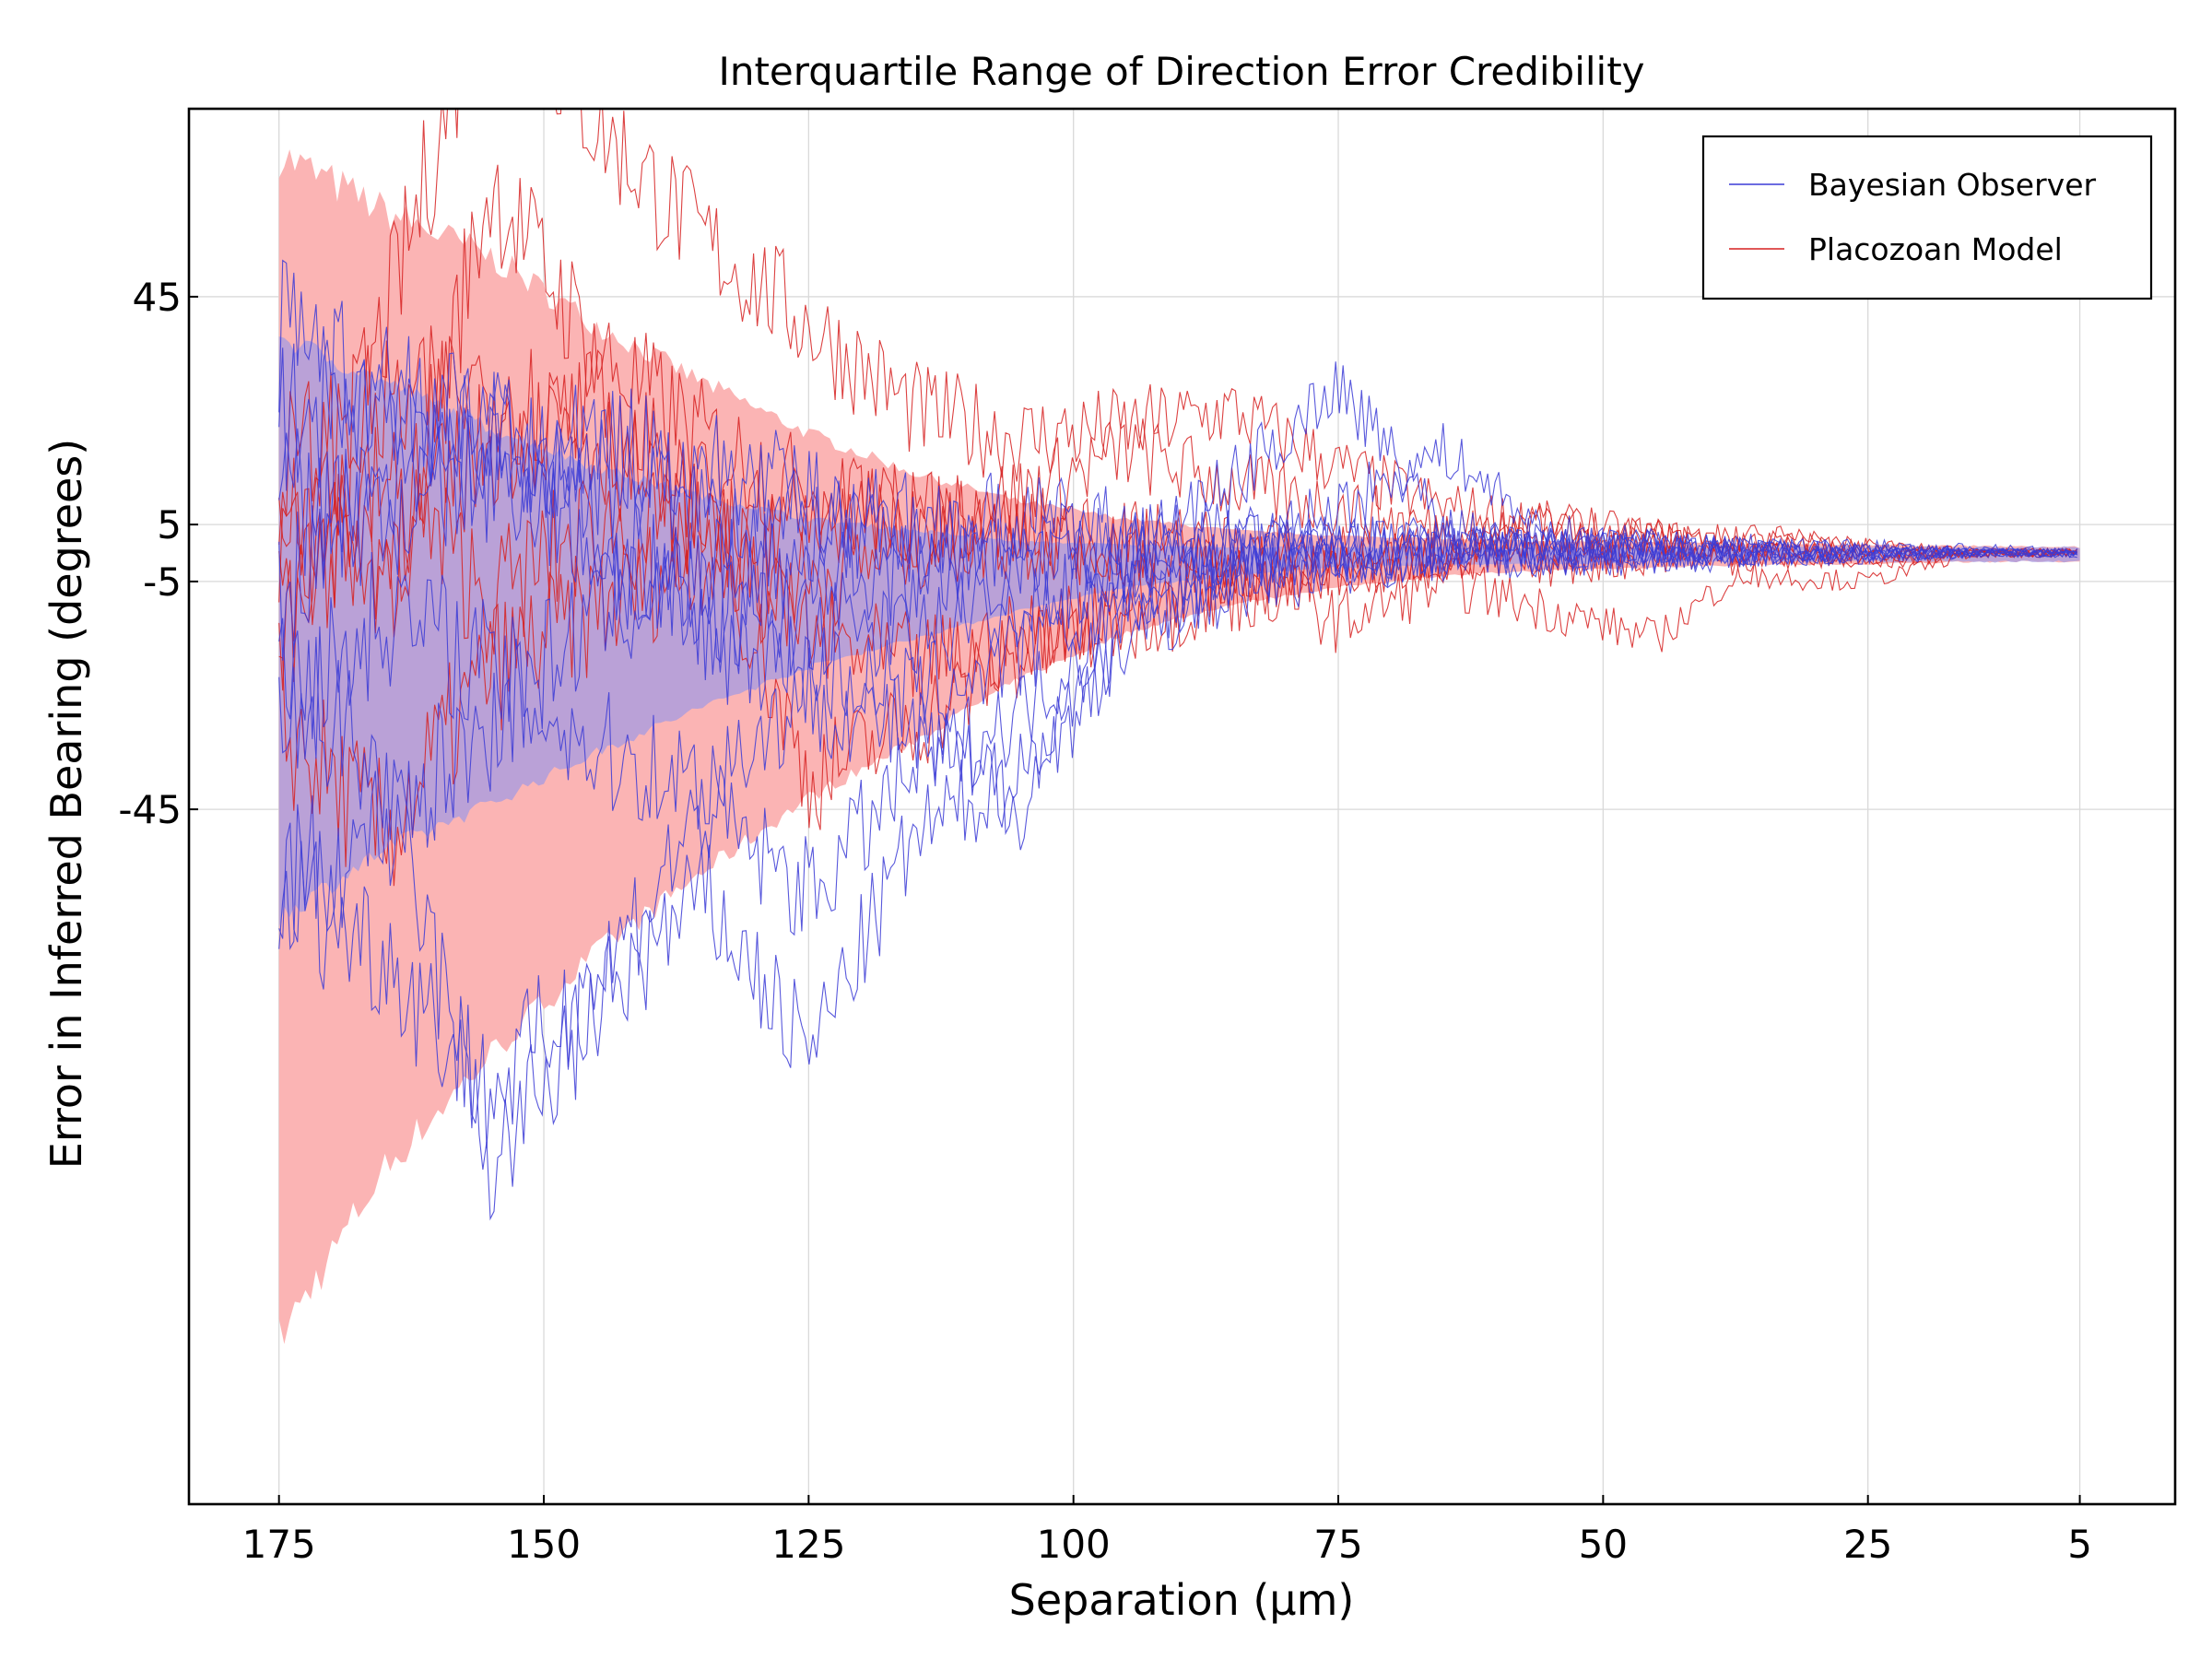 The width and height of the screenshot is (2212, 1659). Describe the element at coordinates (169, 524) in the screenshot. I see `y-tick-label-1: 5` at that location.